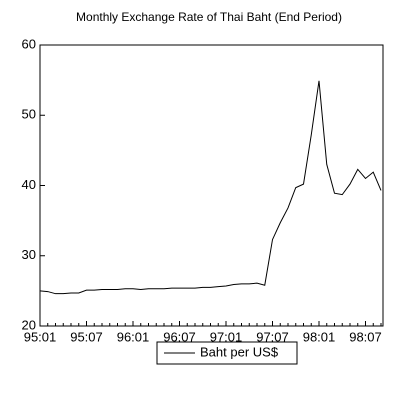 The height and width of the screenshot is (393, 418). What do you see at coordinates (272, 336) in the screenshot?
I see `x-tick-label: 97:07` at bounding box center [272, 336].